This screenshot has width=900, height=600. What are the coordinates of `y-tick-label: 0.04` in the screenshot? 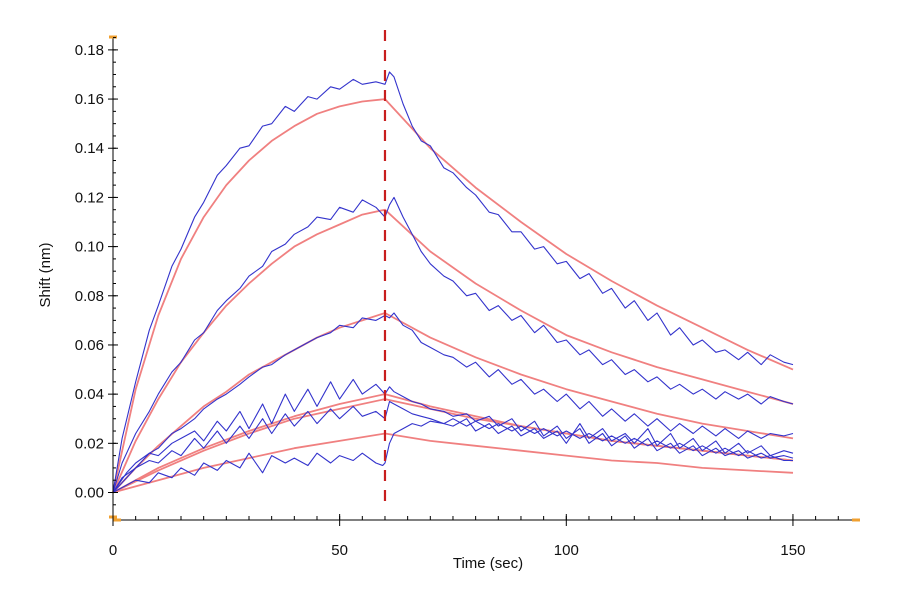 It's located at (89, 394).